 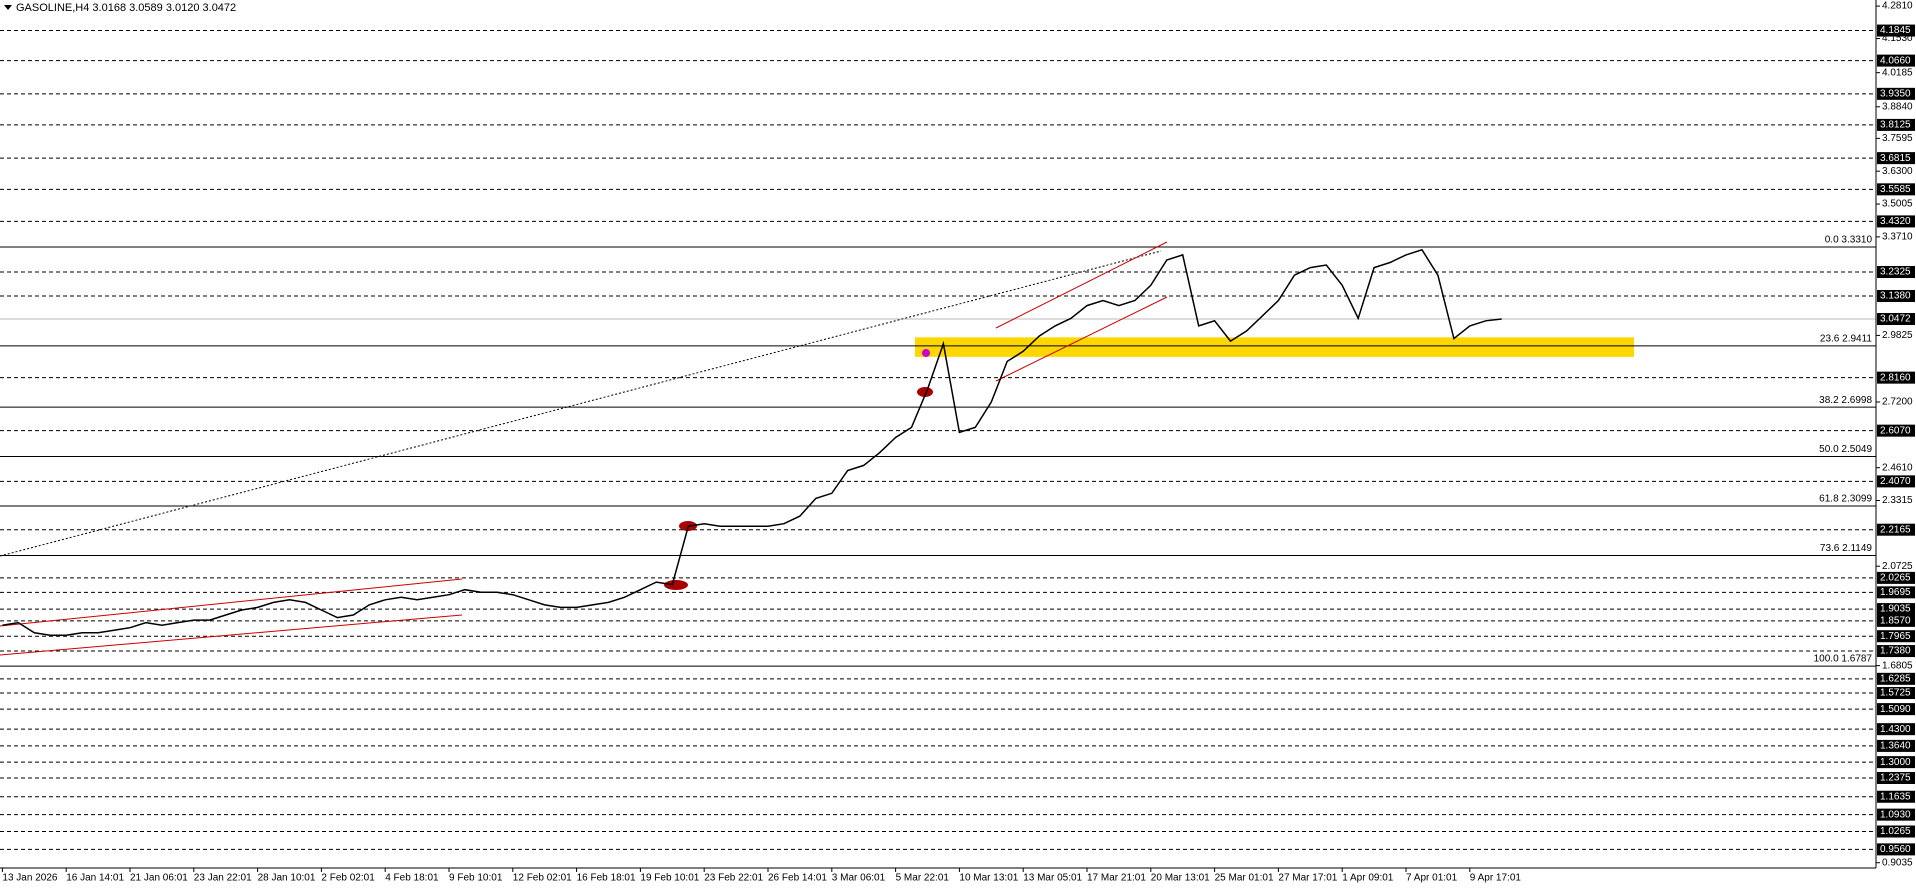 I want to click on fib-label: 23.6 2.9411, so click(x=1846, y=339).